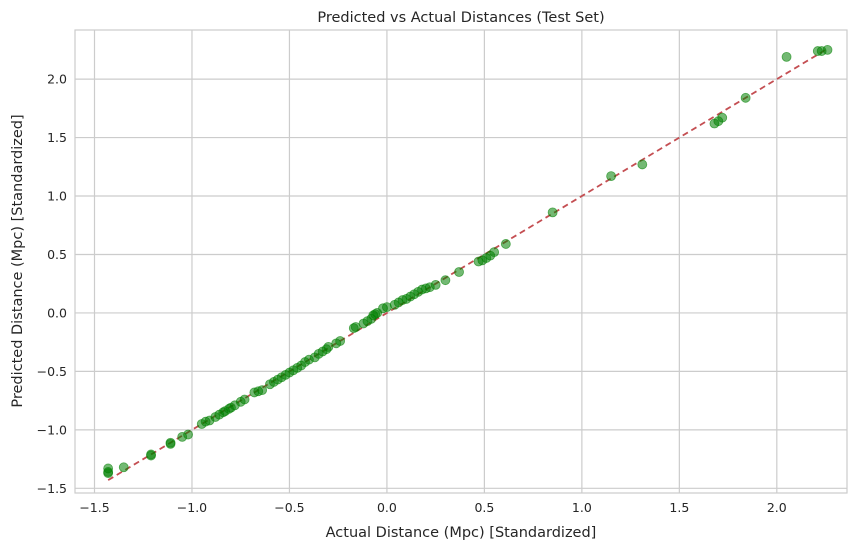 This screenshot has width=858, height=550. What do you see at coordinates (57, 312) in the screenshot?
I see `y-tick-label: 0.0` at bounding box center [57, 312].